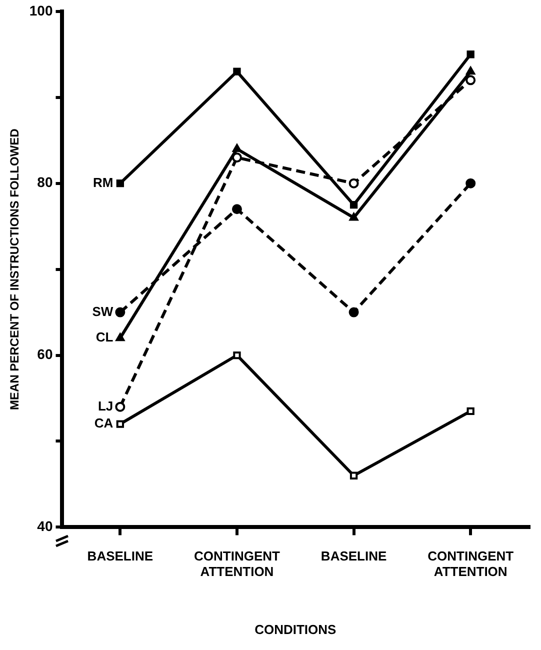 This screenshot has height=650, width=541. Describe the element at coordinates (45, 354) in the screenshot. I see `y-tick-label: 60` at that location.